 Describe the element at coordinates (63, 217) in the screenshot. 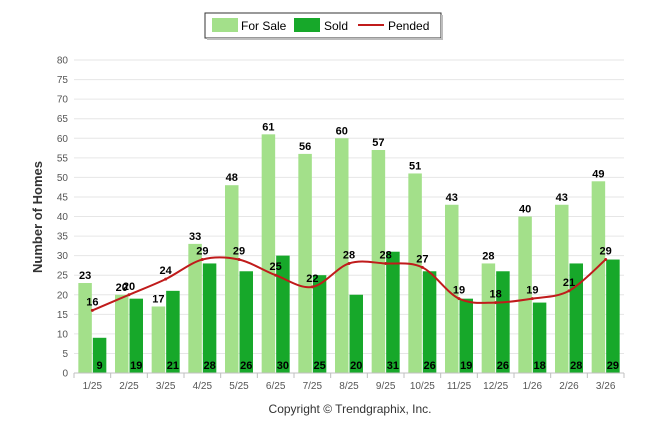

I see `y-tick-label: 40` at that location.